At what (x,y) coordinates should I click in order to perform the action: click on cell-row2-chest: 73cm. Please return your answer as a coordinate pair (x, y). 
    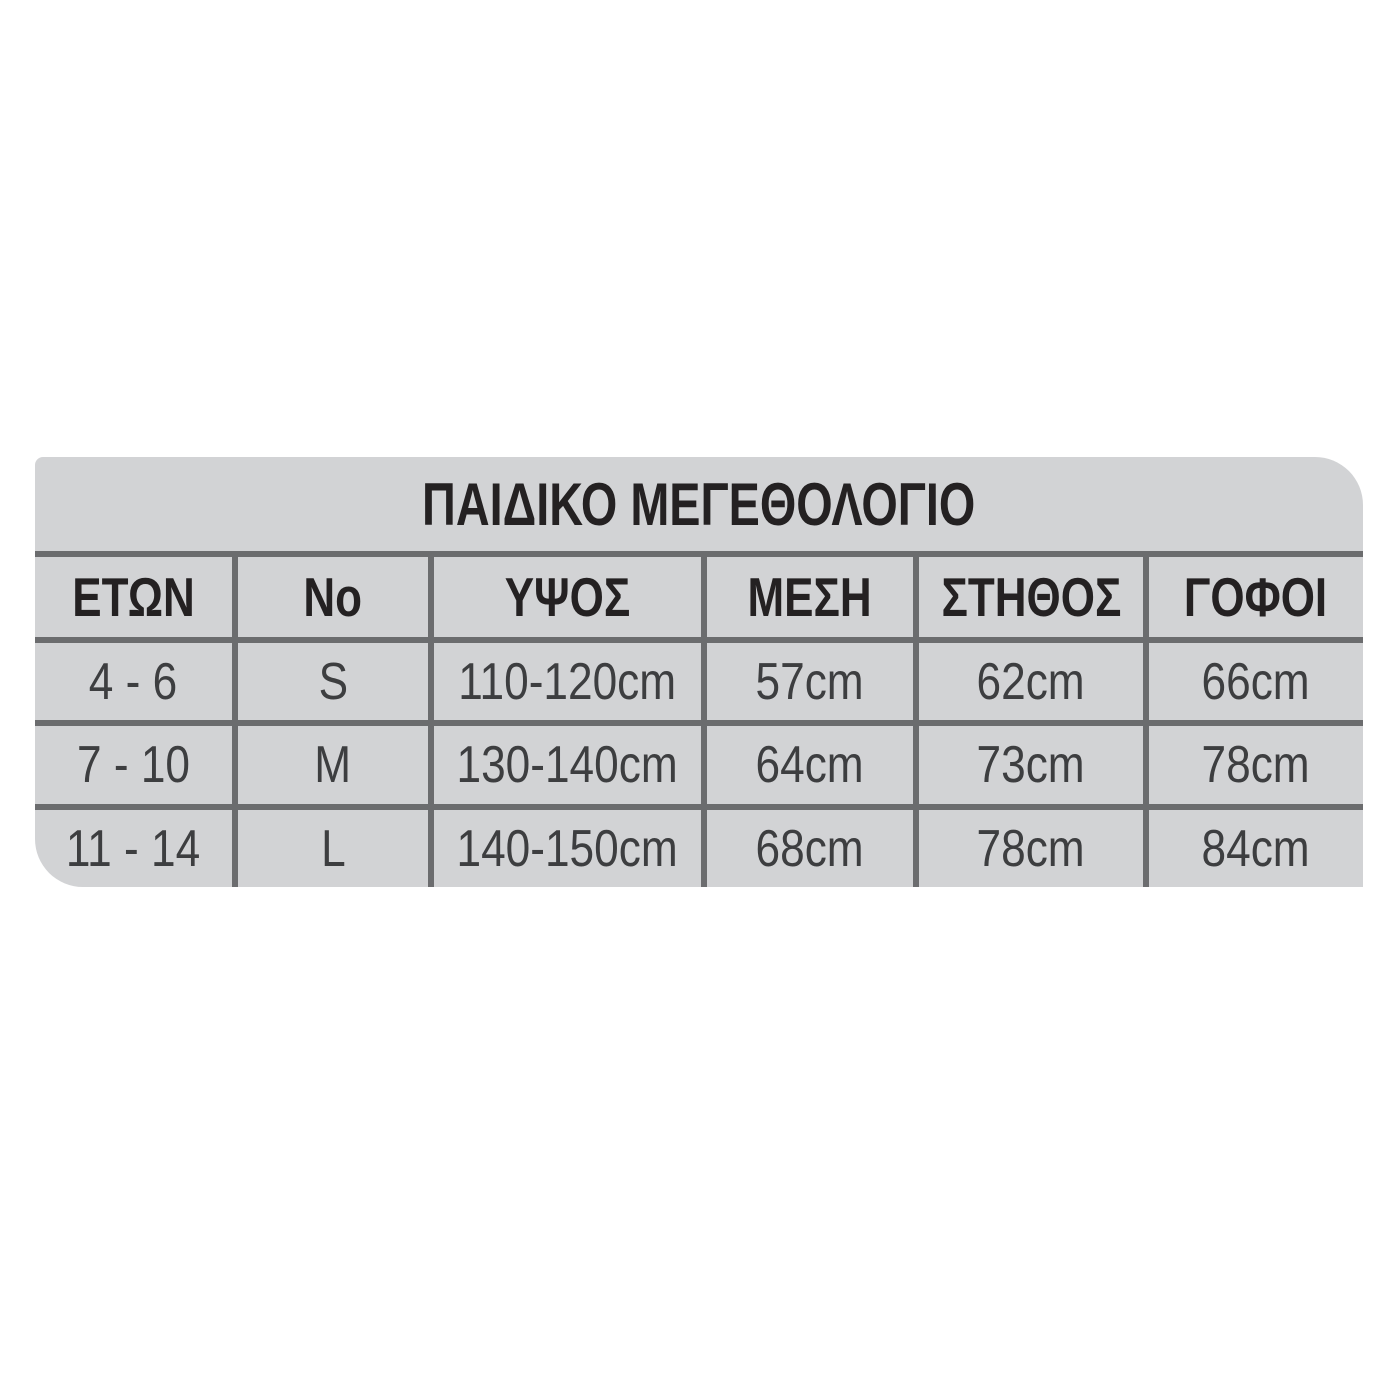
    Looking at the image, I should click on (1028, 762).